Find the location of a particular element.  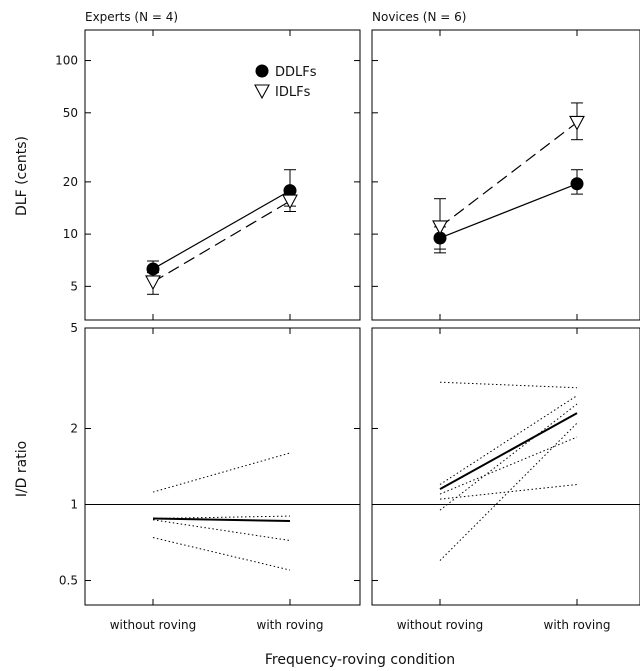

legend-marker-ddlfs is located at coordinates (262, 71).